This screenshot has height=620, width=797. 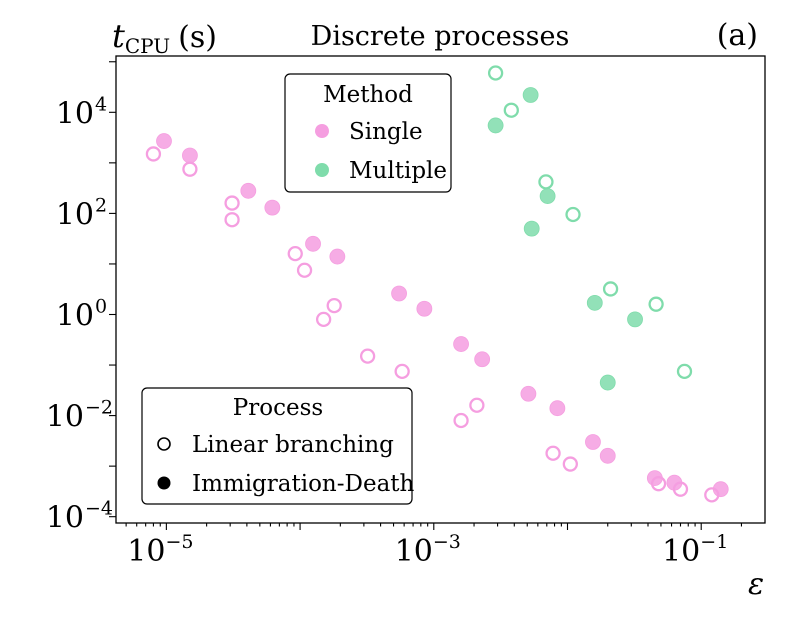 What do you see at coordinates (179, 542) in the screenshot?
I see `x-tick-exponent: −5` at bounding box center [179, 542].